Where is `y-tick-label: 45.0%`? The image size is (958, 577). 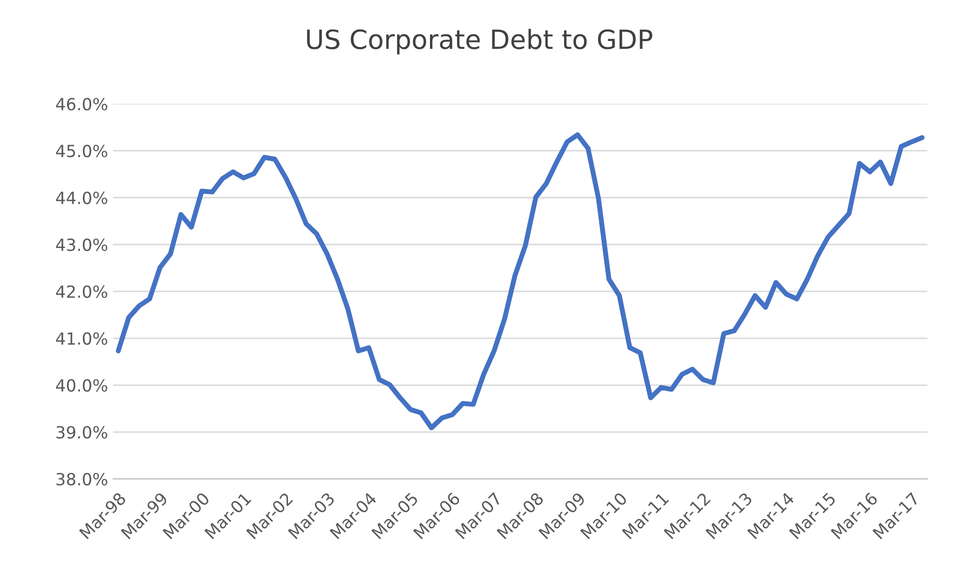 y-tick-label: 45.0% is located at coordinates (82, 151).